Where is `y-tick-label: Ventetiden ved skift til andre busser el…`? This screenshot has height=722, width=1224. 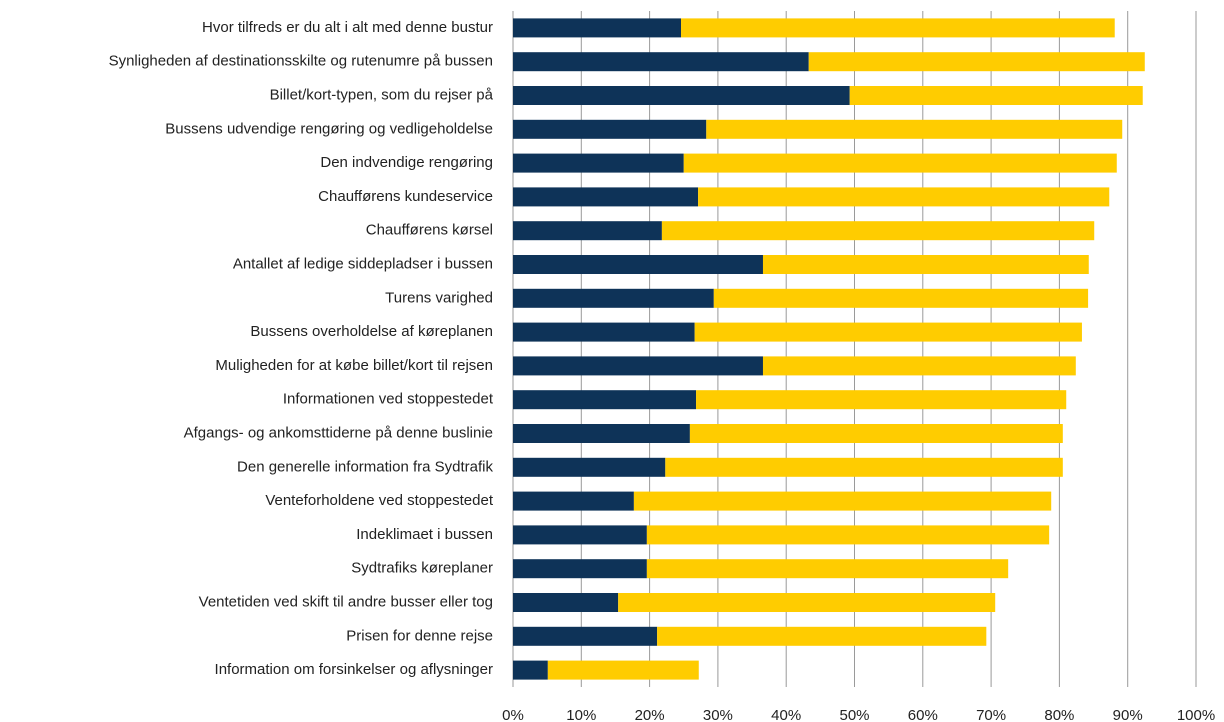 y-tick-label: Ventetiden ved skift til andre busser el… is located at coordinates (346, 601).